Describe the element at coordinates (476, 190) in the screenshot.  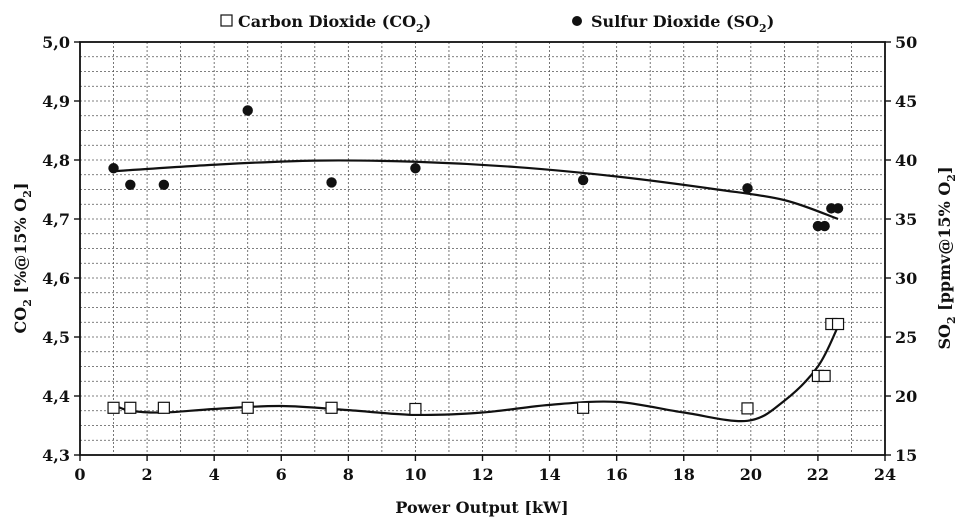
I see `so2-fit-curve` at that location.